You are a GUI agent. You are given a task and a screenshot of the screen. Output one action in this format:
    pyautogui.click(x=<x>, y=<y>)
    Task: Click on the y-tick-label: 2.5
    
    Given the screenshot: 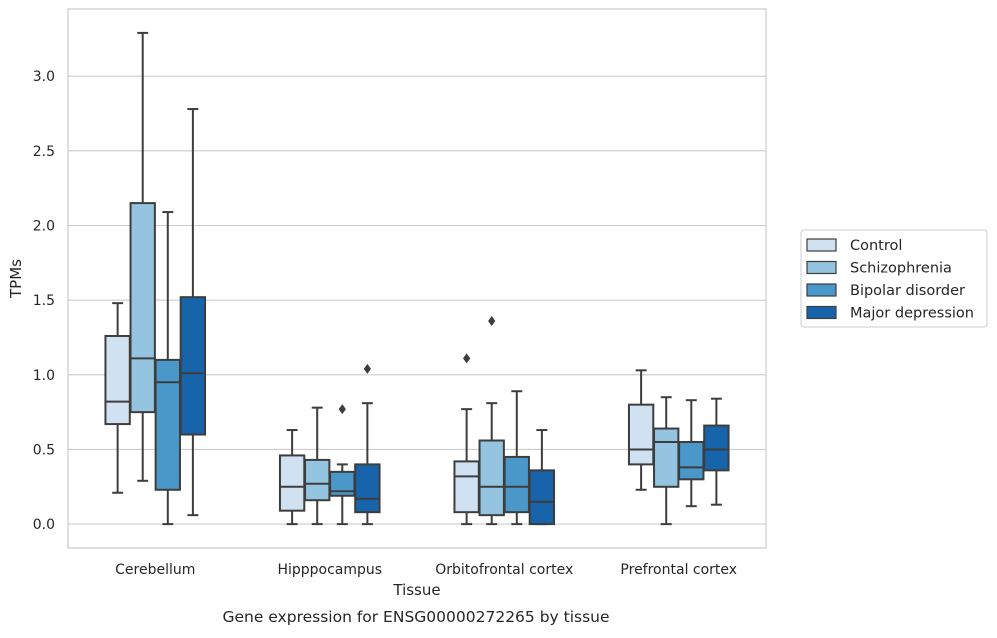 What is the action you would take?
    pyautogui.click(x=44, y=152)
    